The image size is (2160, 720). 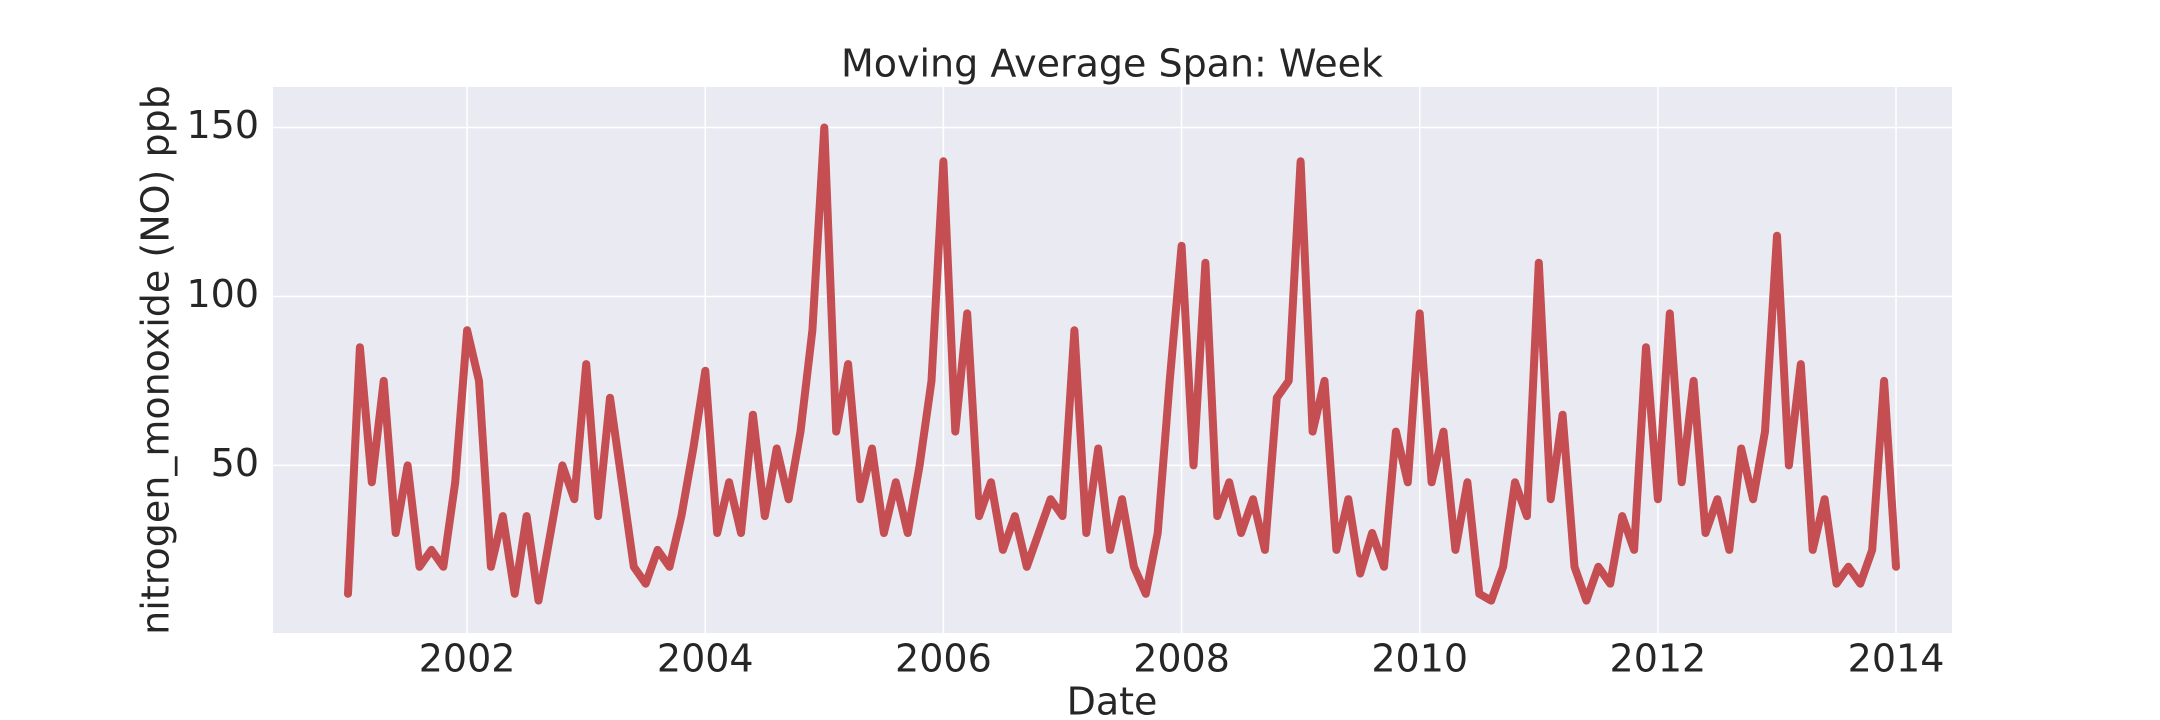 What do you see at coordinates (705, 659) in the screenshot?
I see `x-tick-label: 2004` at bounding box center [705, 659].